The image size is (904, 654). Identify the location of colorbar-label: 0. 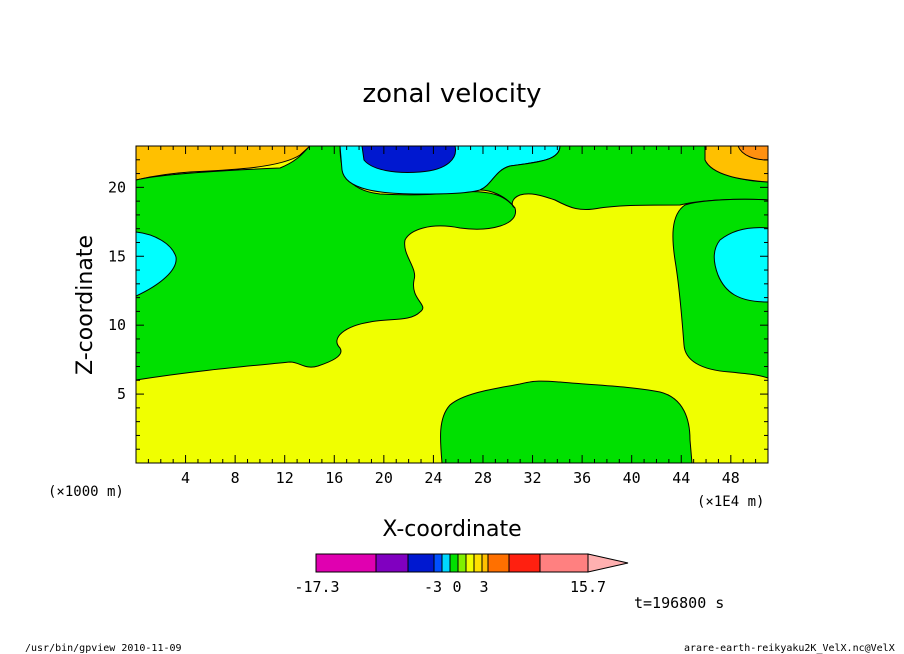
(456, 587).